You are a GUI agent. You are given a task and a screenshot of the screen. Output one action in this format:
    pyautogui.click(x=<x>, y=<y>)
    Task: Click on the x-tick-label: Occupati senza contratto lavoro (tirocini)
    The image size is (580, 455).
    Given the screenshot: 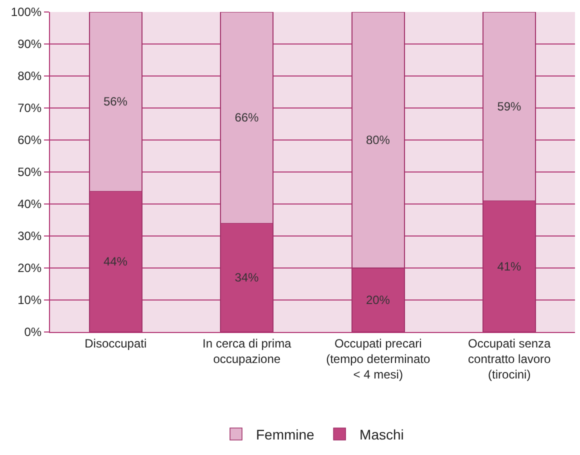 What is the action you would take?
    pyautogui.click(x=510, y=359)
    